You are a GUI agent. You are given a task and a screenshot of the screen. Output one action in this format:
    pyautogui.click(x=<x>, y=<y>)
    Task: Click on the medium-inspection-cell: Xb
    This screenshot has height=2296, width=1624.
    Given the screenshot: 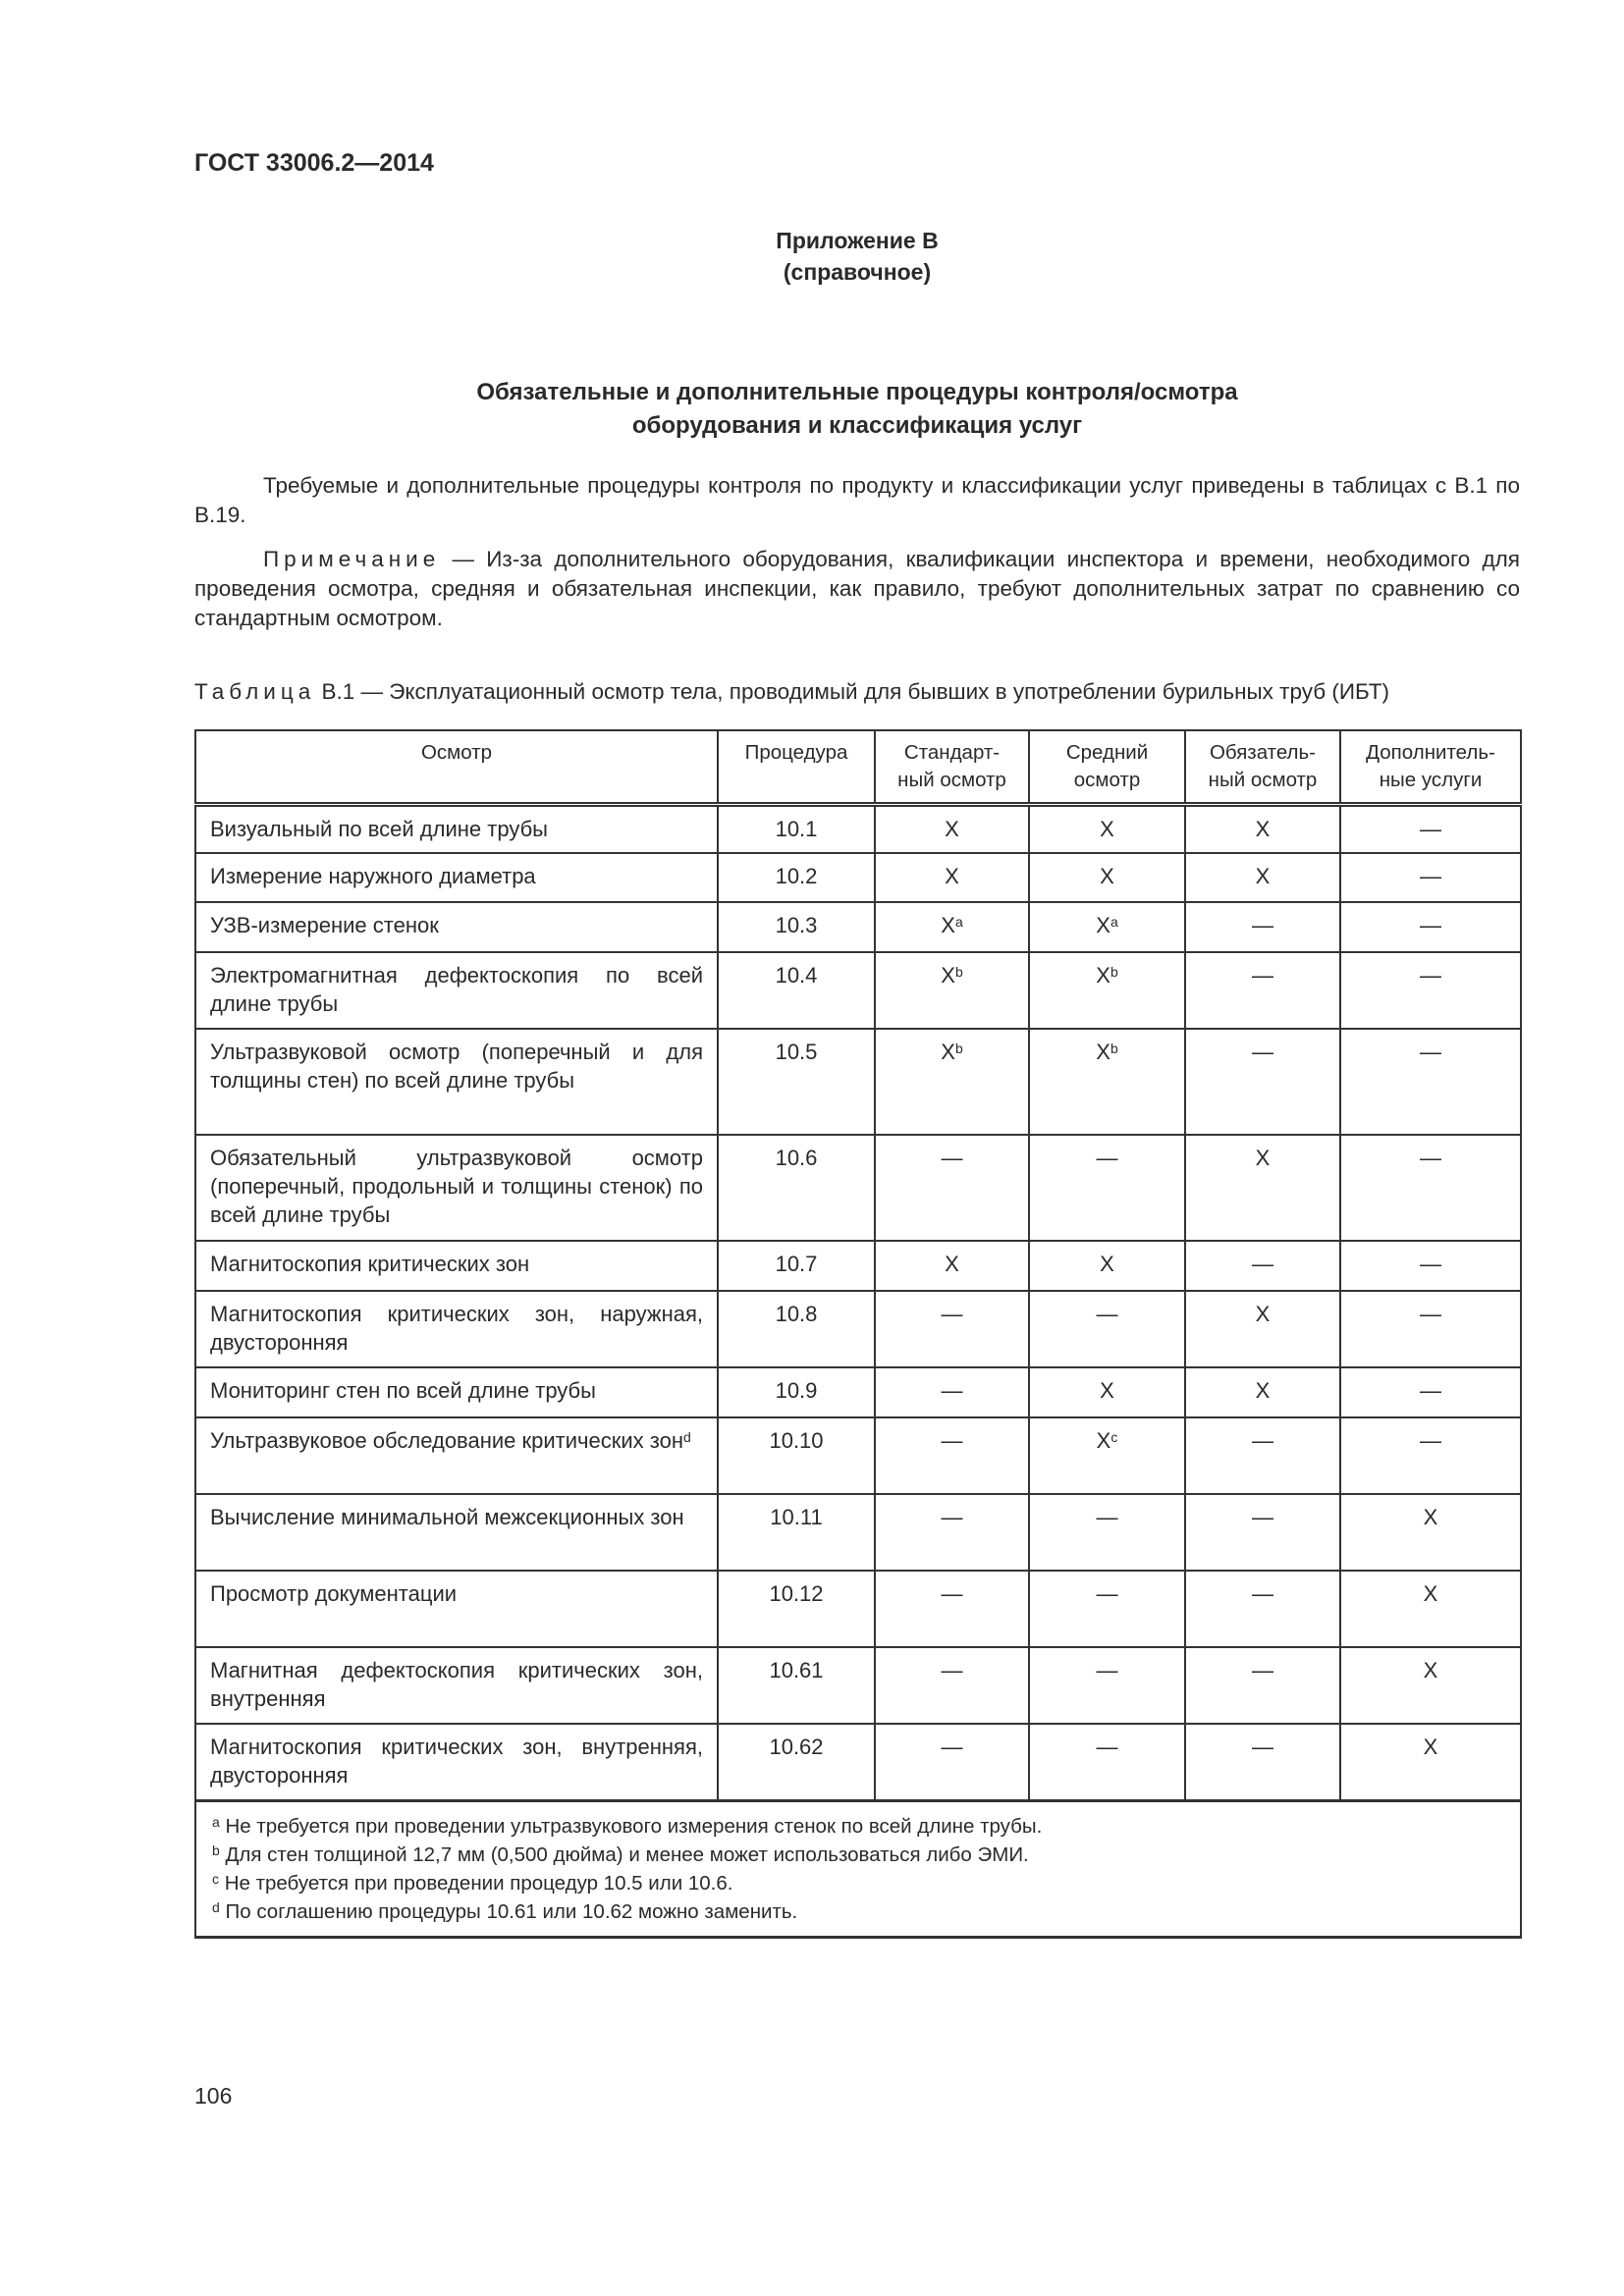 What is the action you would take?
    pyautogui.click(x=1107, y=1082)
    